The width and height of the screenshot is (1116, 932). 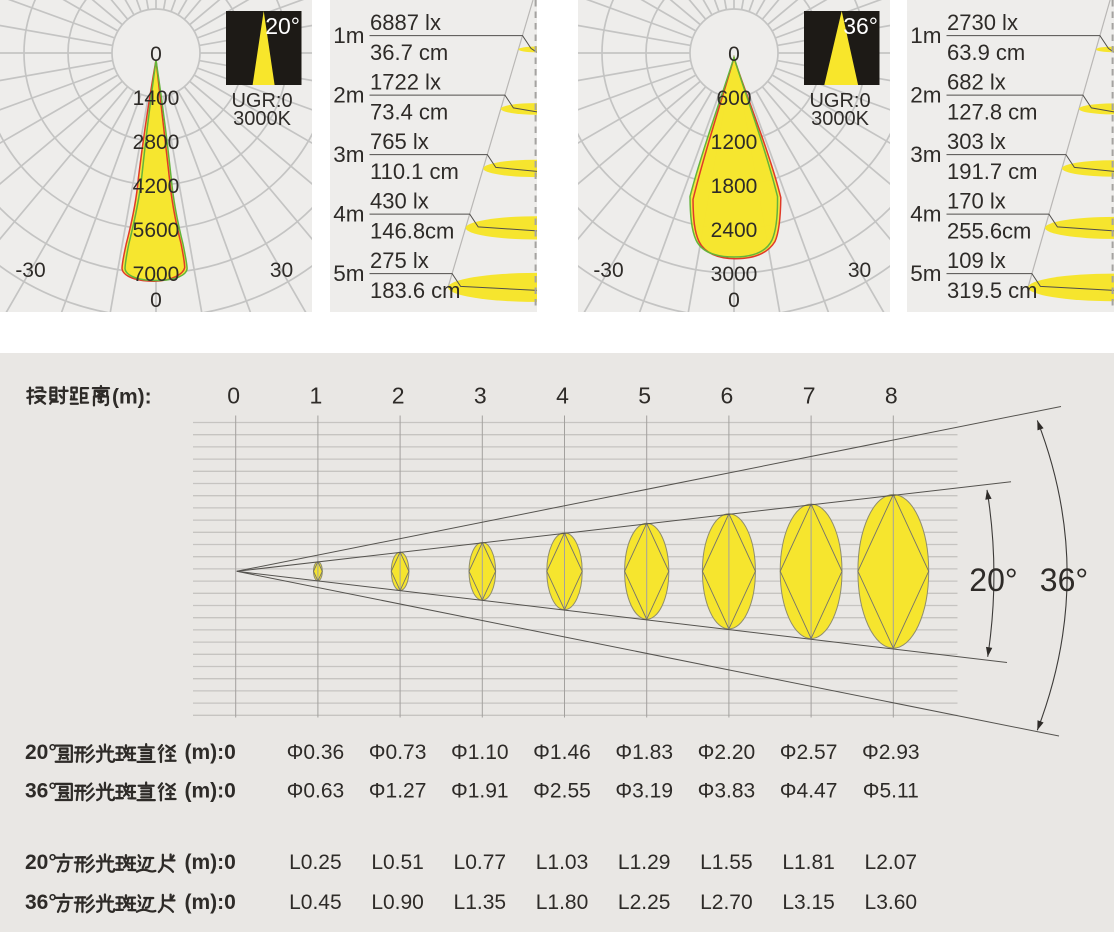 What do you see at coordinates (405, 82) in the screenshot?
I see `svg-text: 1722 lx` at bounding box center [405, 82].